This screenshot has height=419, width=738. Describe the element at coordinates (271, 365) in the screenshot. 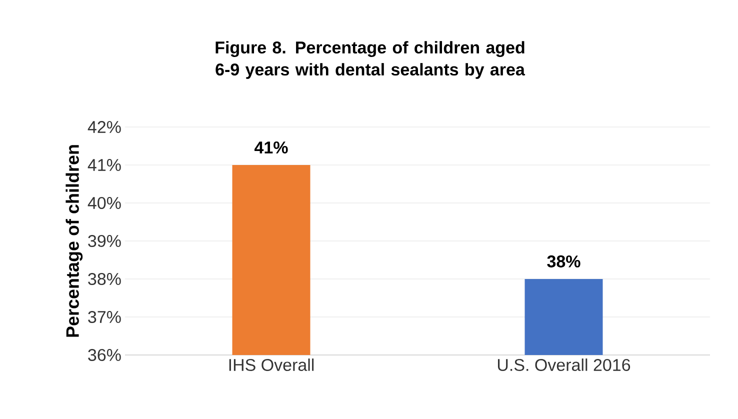

I see `x-tick-label: IHS Overall` at that location.